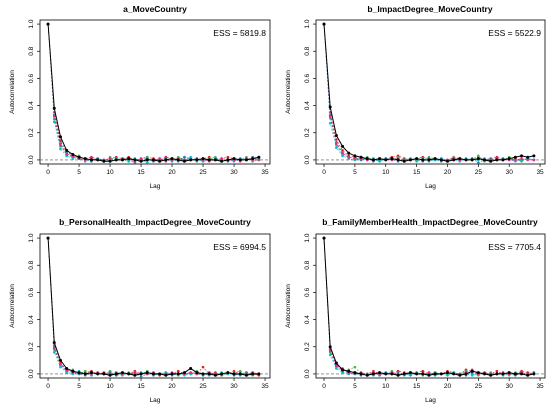 Image resolution: width=550 pixels, height=415 pixels. Describe the element at coordinates (79, 172) in the screenshot. I see `x-tick-label: 5` at that location.